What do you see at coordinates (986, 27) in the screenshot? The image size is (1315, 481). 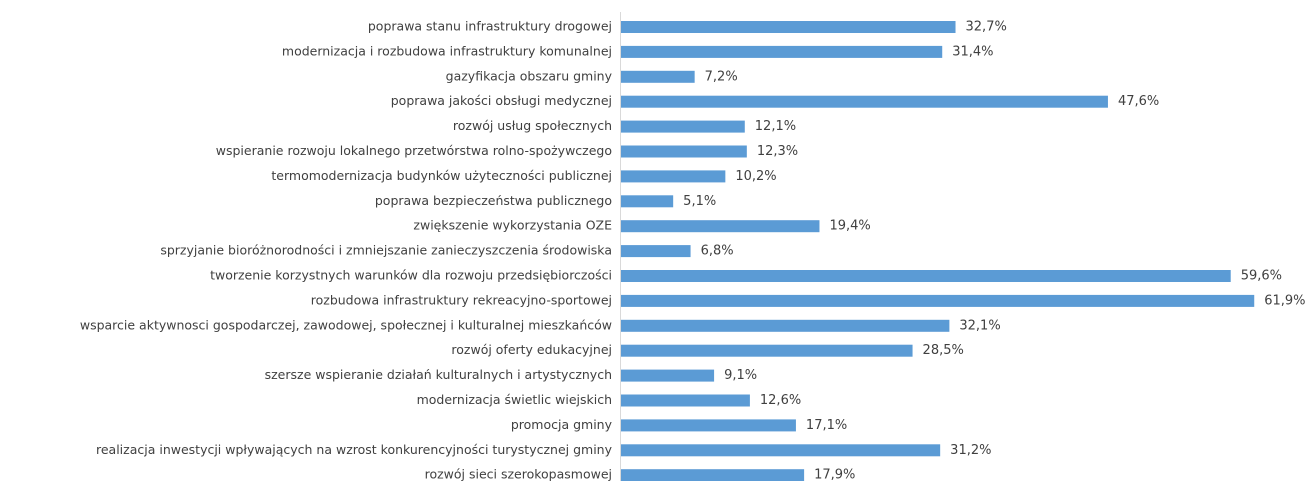 I see `value-label: 32,7%` at bounding box center [986, 27].